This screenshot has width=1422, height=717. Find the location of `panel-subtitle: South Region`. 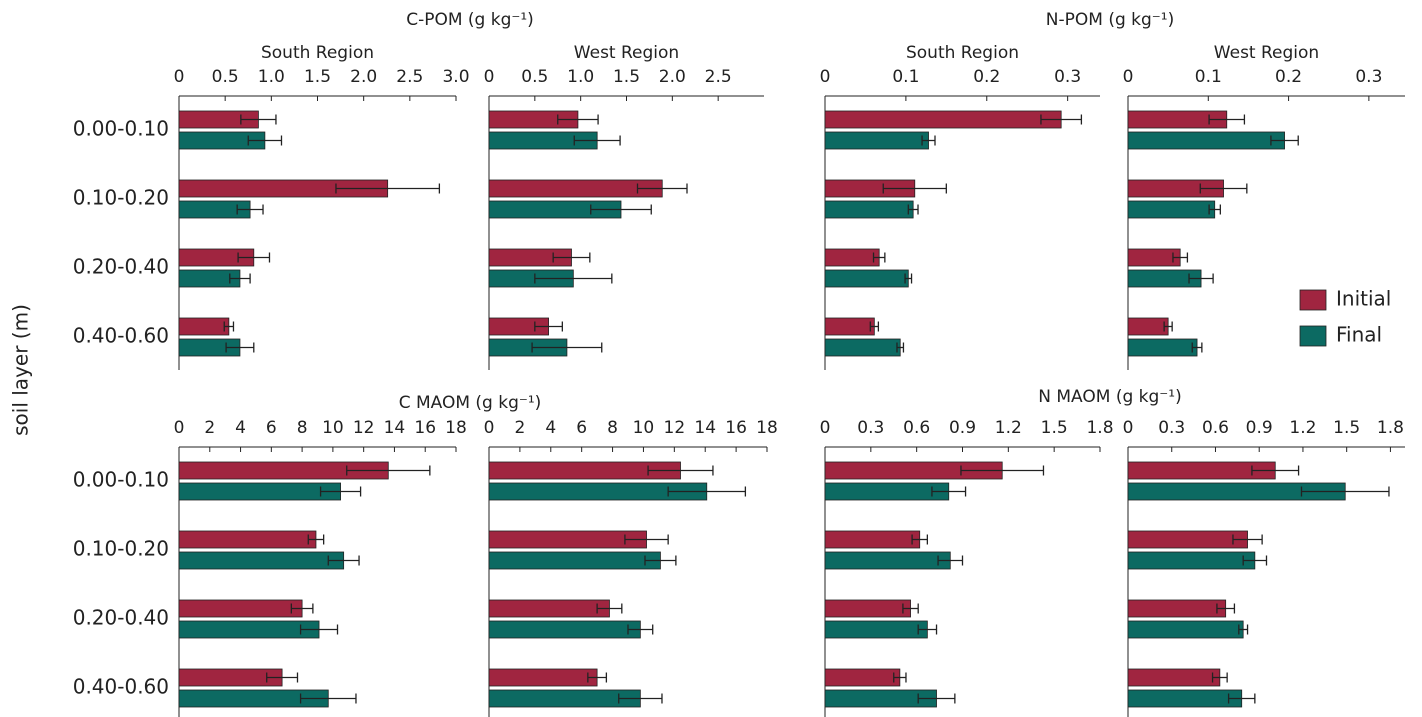

panel-subtitle: South Region is located at coordinates (962, 53).